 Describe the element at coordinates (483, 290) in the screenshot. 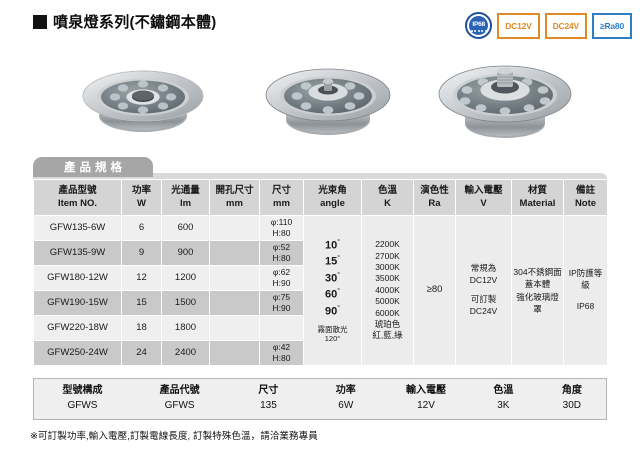

I see `cell-voltage: 常規為 DC12V 可訂製 DC24V` at that location.